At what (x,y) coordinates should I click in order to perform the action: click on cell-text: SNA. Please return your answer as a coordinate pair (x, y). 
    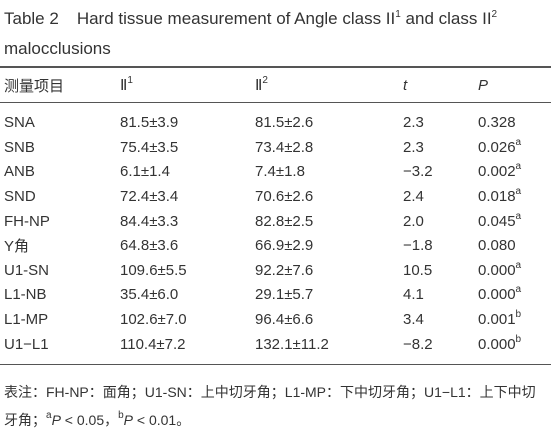
    Looking at the image, I should click on (19, 122).